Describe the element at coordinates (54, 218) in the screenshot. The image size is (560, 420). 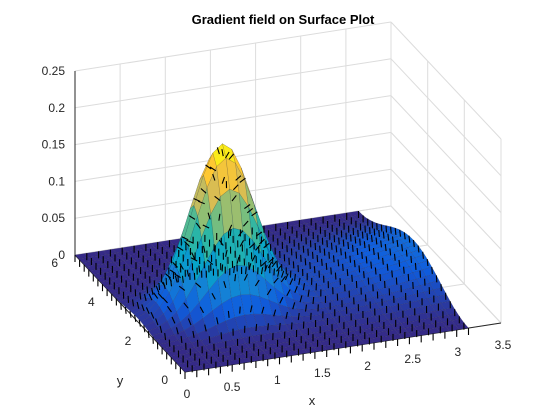
I see `z-tick-label: 0.05` at that location.